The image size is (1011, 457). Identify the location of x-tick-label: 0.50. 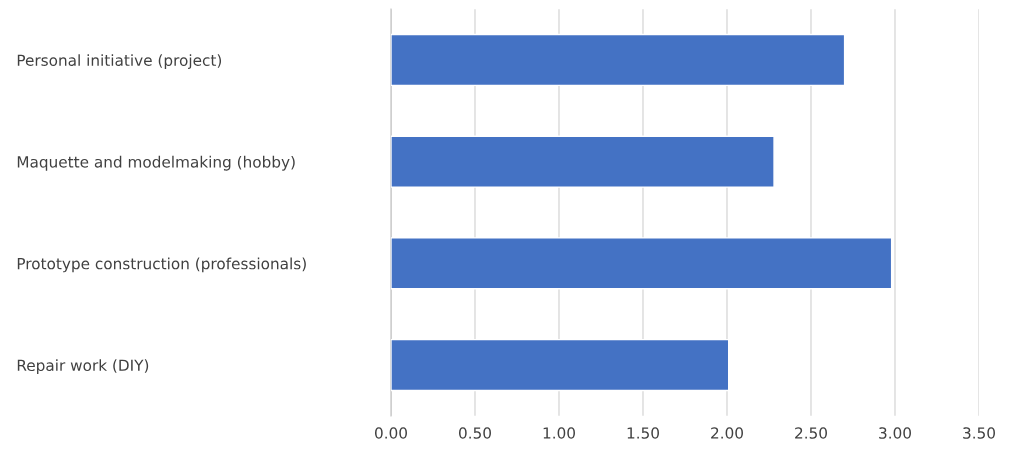
(475, 433).